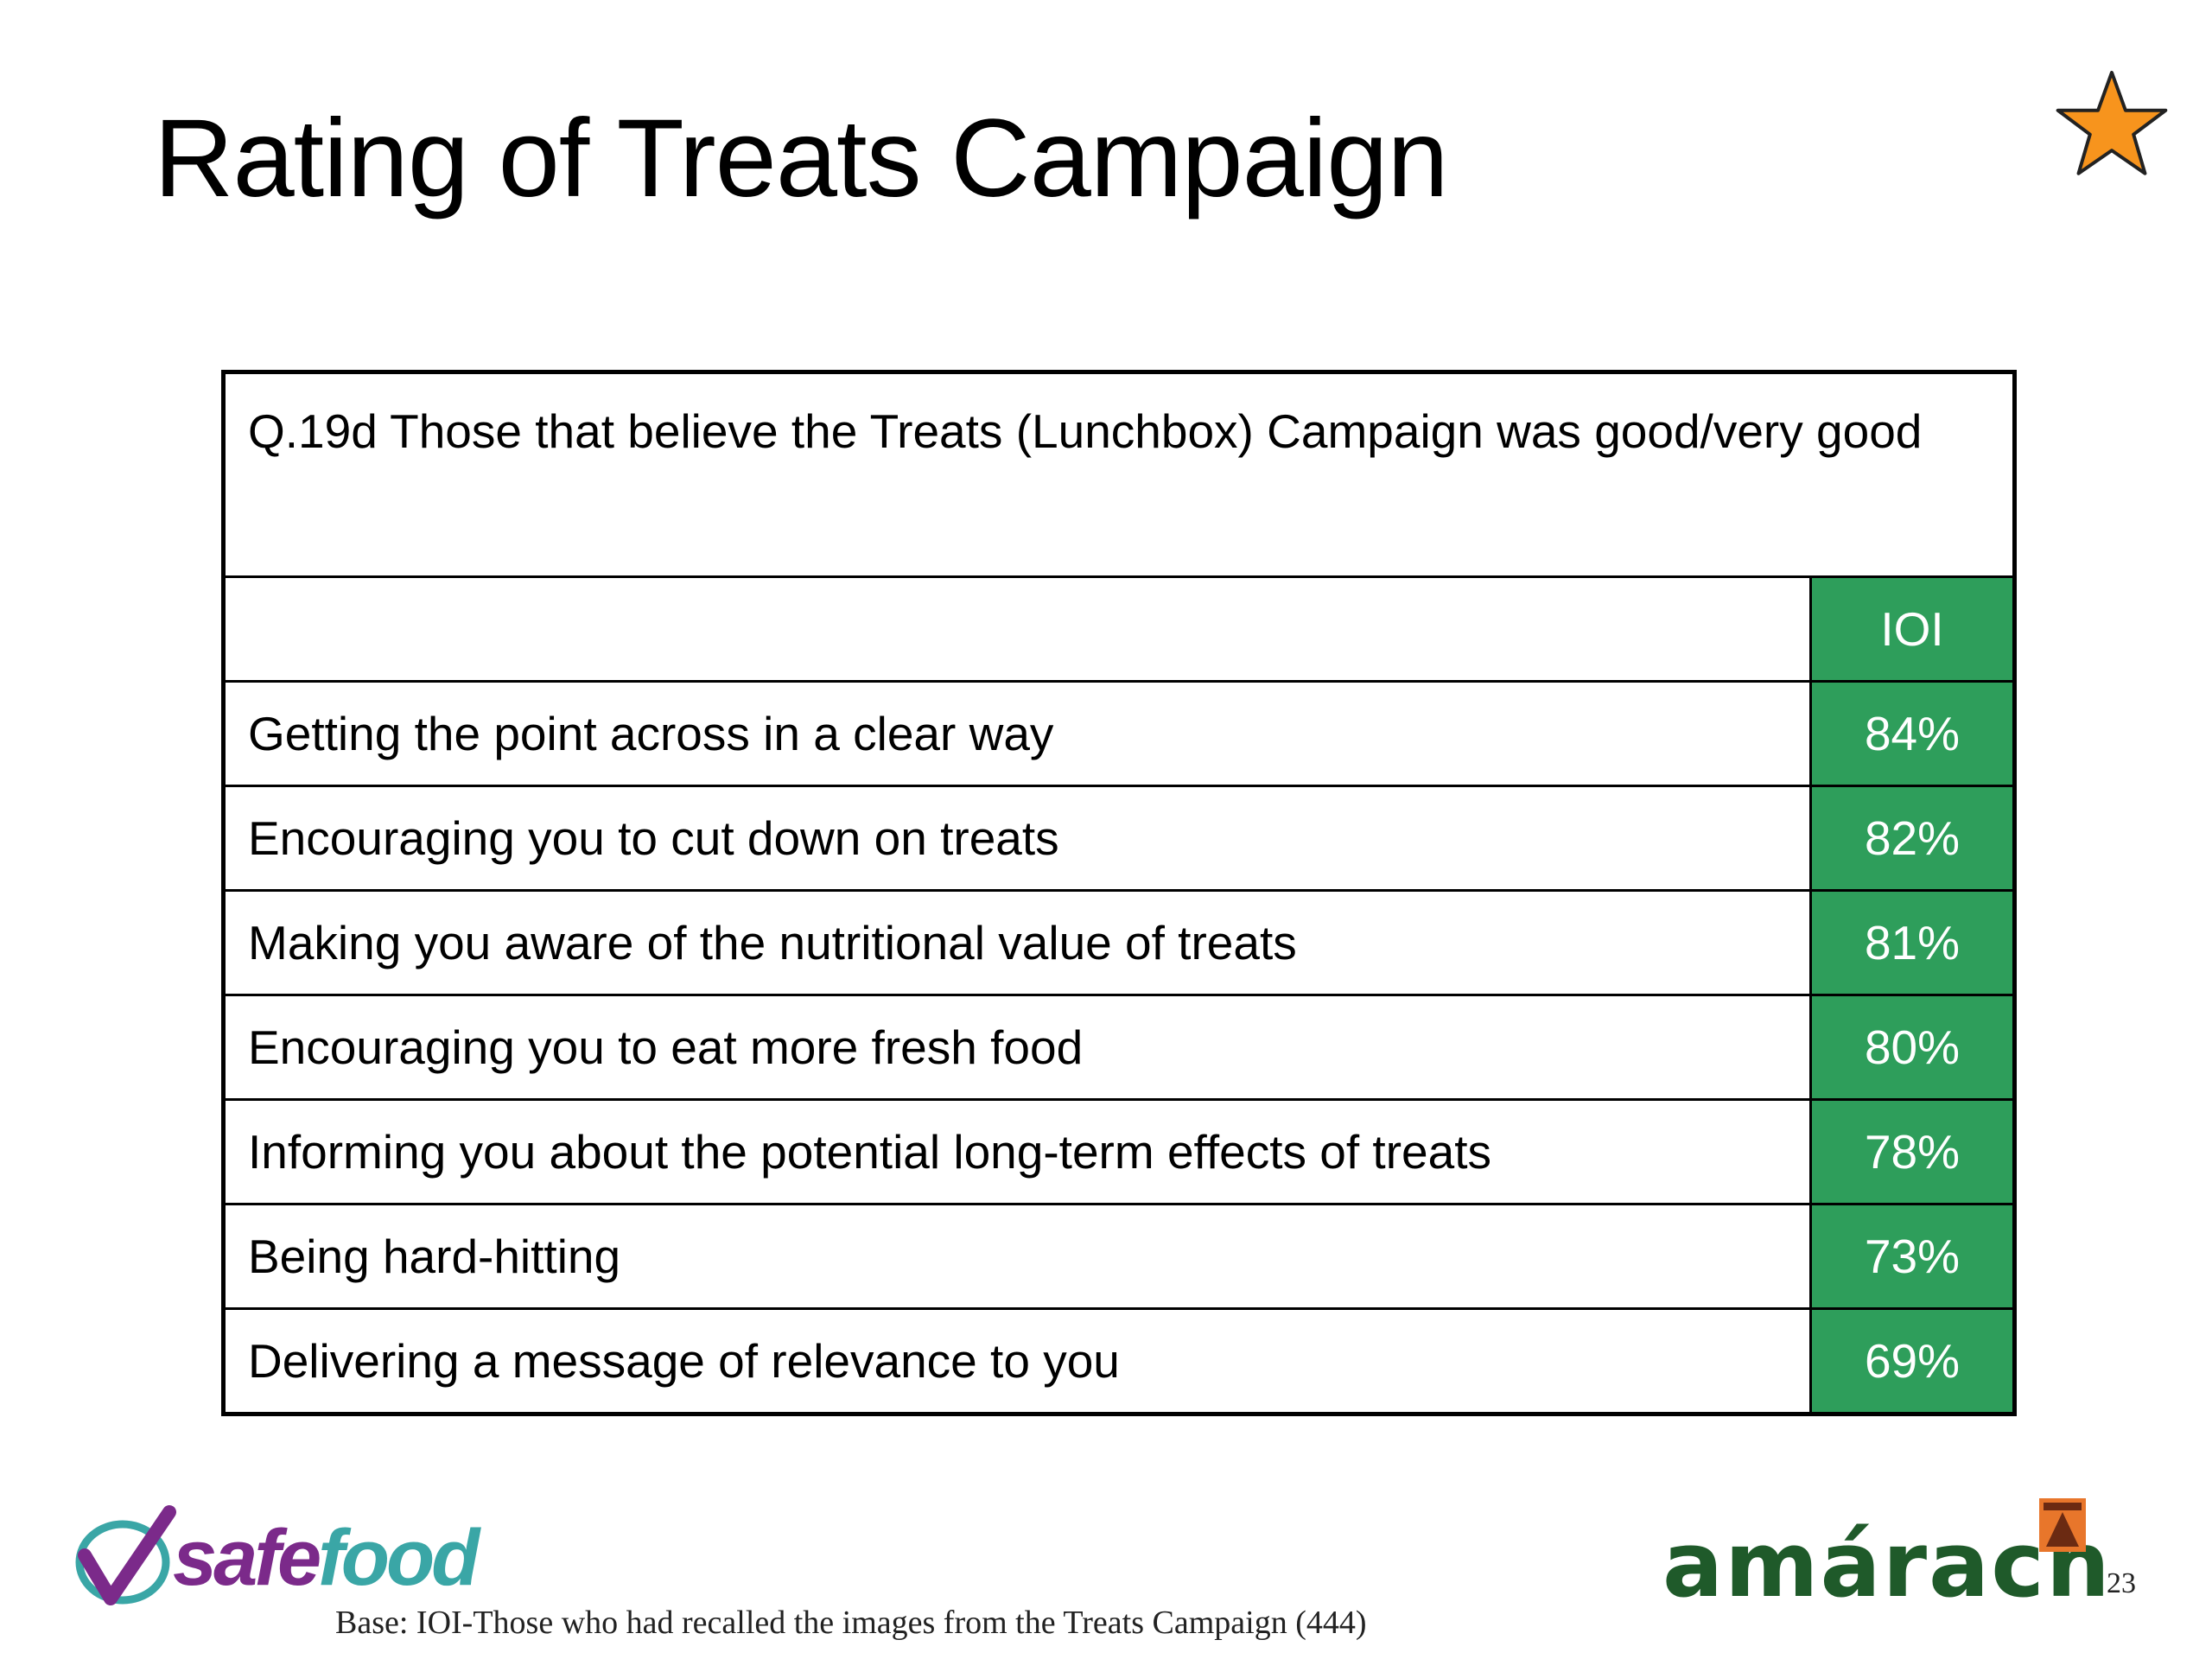  What do you see at coordinates (1912, 1361) in the screenshot?
I see `row-value: 69%` at bounding box center [1912, 1361].